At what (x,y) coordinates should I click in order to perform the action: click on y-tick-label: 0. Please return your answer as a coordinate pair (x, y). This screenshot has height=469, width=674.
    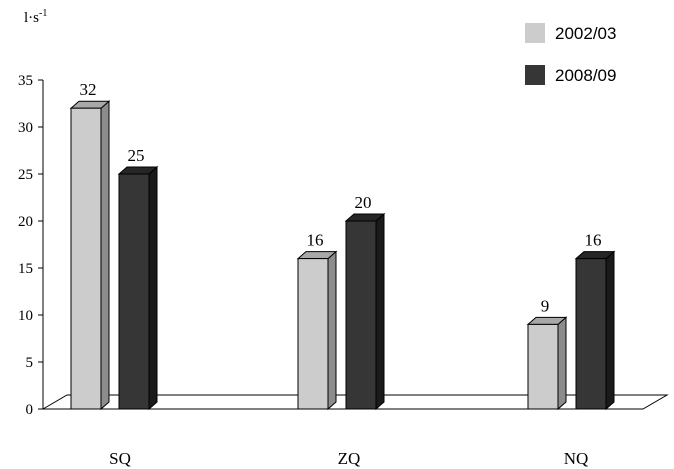
    Looking at the image, I should click on (30, 410).